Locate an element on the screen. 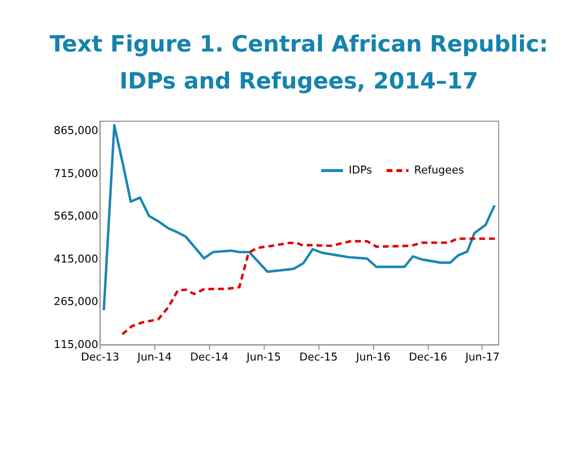 The width and height of the screenshot is (588, 449). y-tick-label: 715,000 is located at coordinates (76, 173).